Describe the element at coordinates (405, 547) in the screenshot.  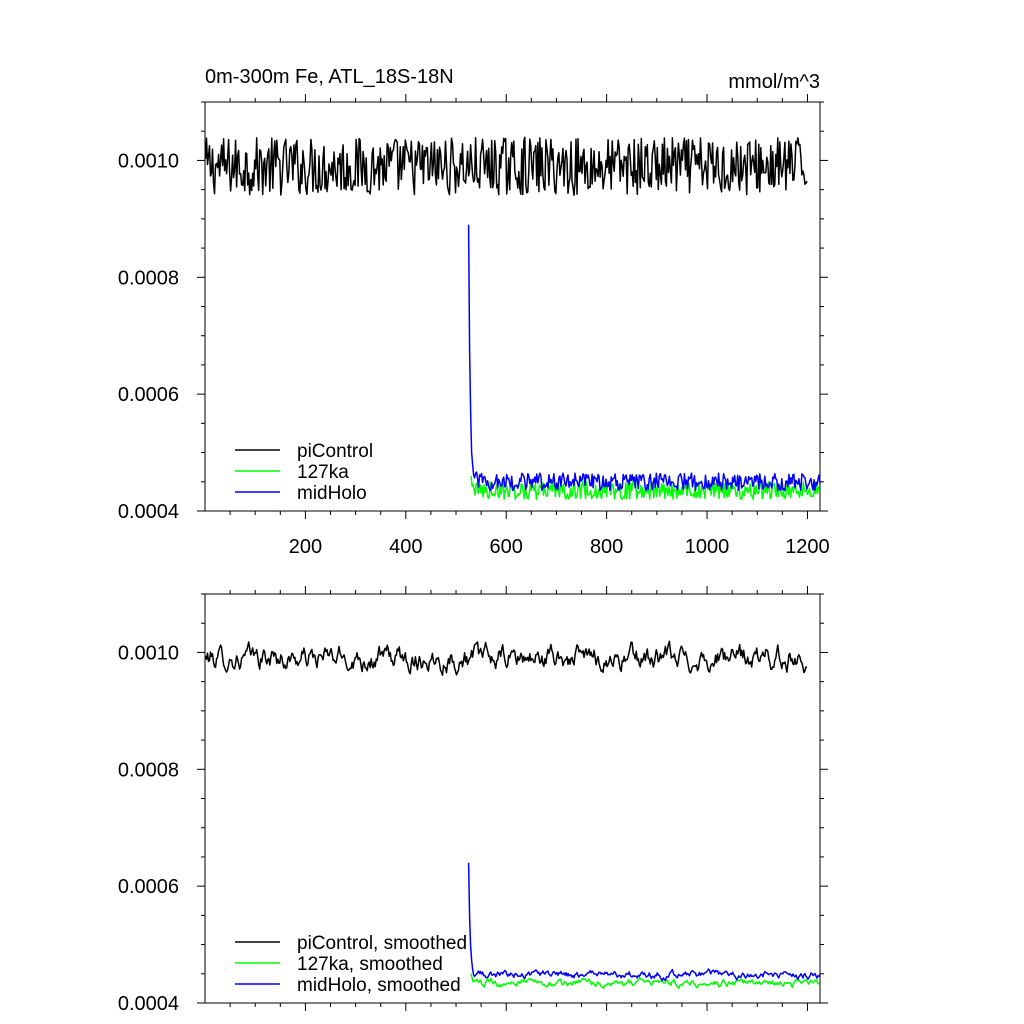
I see `x-tick-label: 400` at that location.